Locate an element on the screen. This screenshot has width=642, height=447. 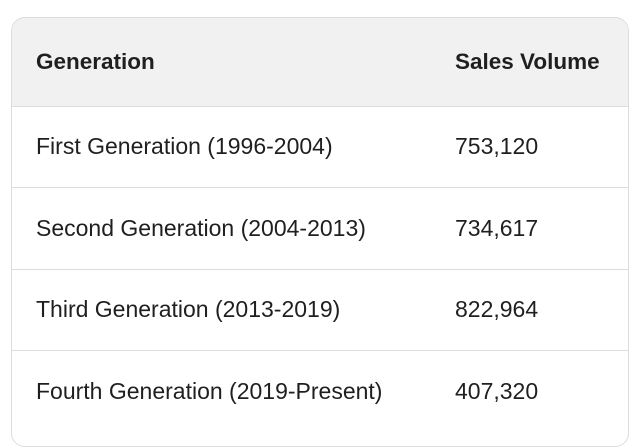
sales-volume-cell: 822,964 is located at coordinates (530, 309).